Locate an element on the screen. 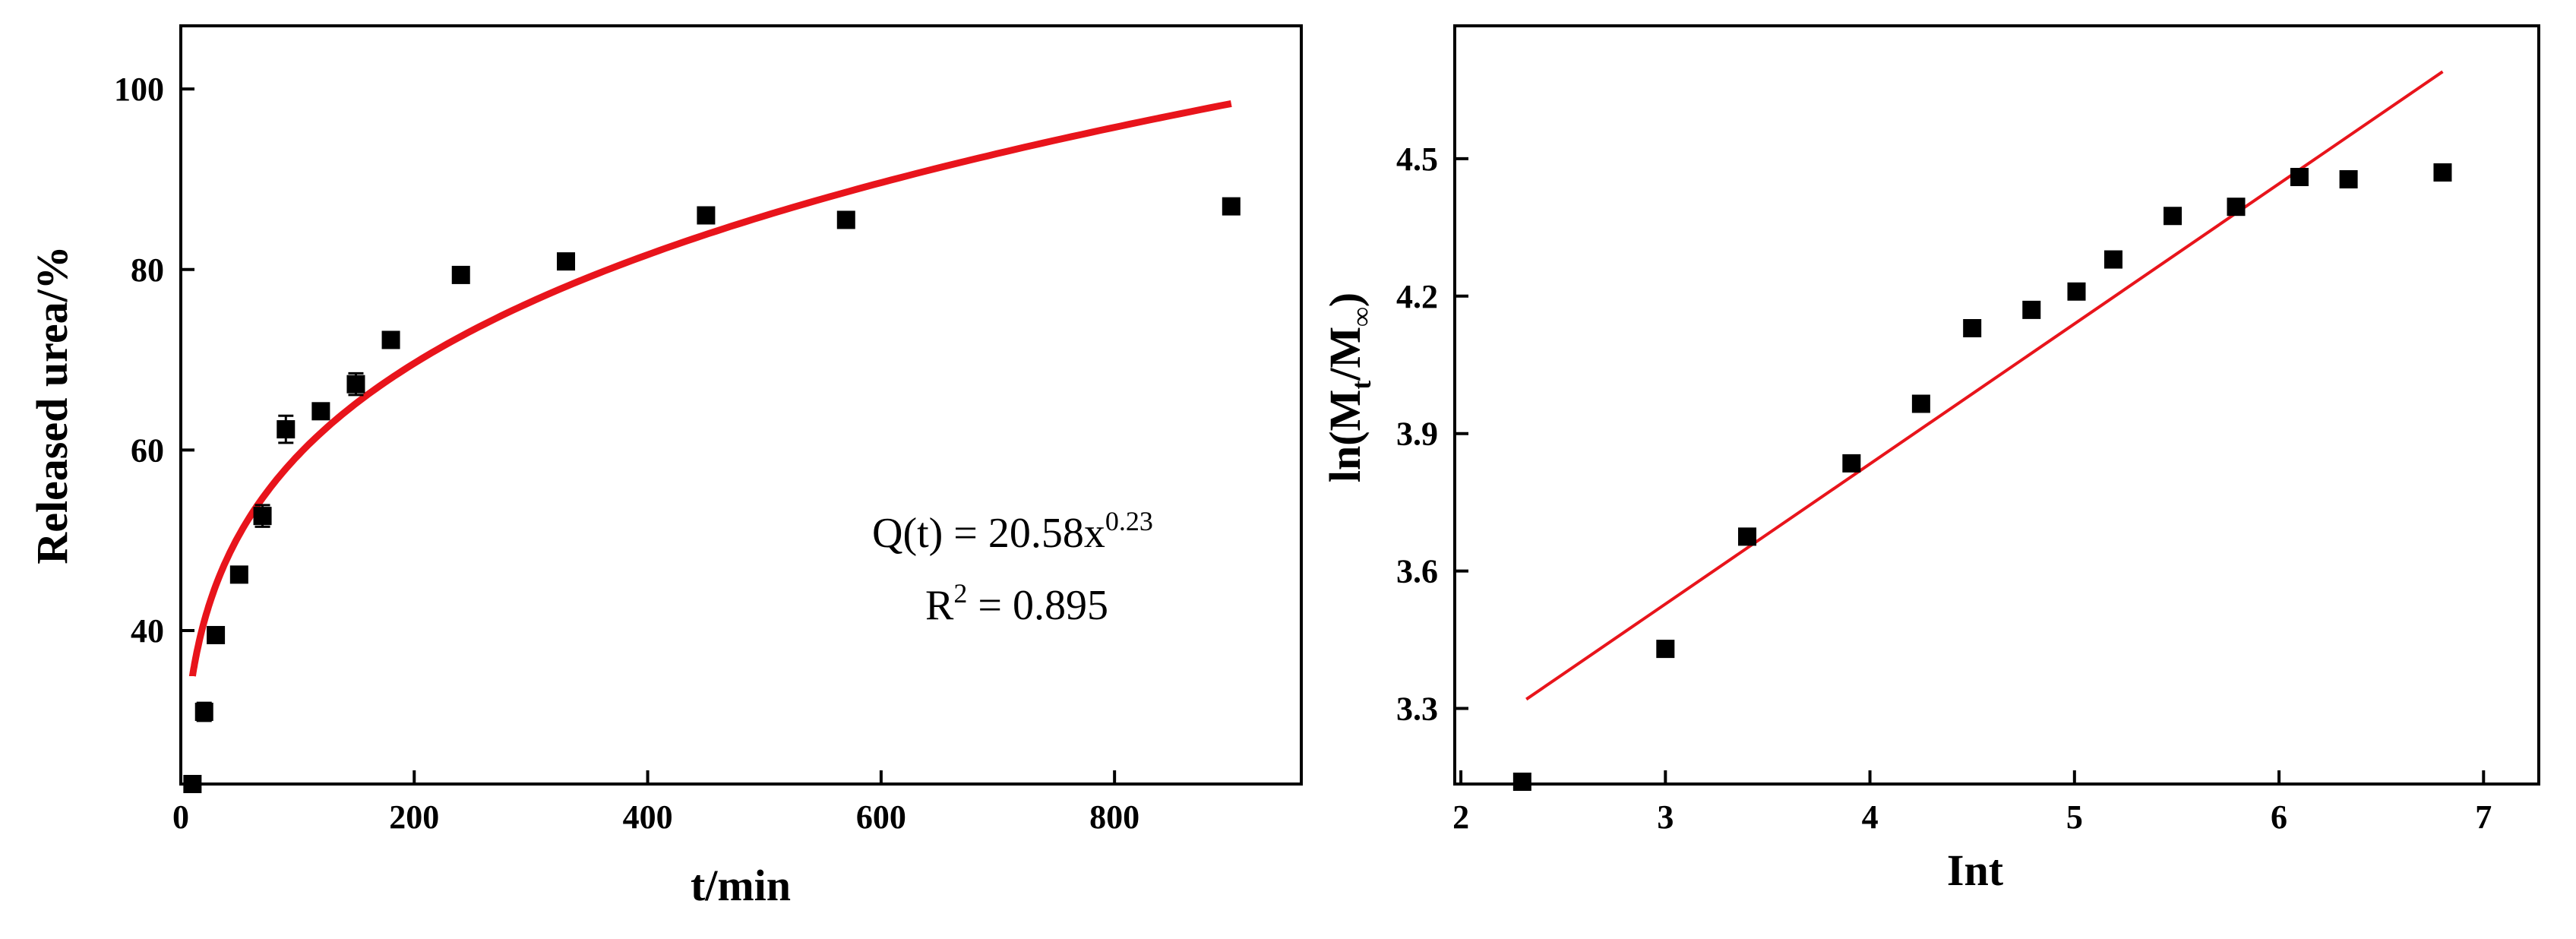  r-squared-label: R is located at coordinates (939, 605).